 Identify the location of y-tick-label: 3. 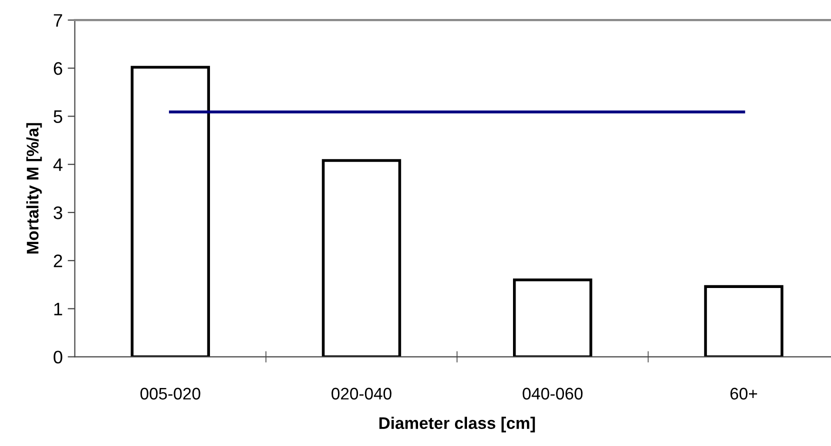
(58, 213).